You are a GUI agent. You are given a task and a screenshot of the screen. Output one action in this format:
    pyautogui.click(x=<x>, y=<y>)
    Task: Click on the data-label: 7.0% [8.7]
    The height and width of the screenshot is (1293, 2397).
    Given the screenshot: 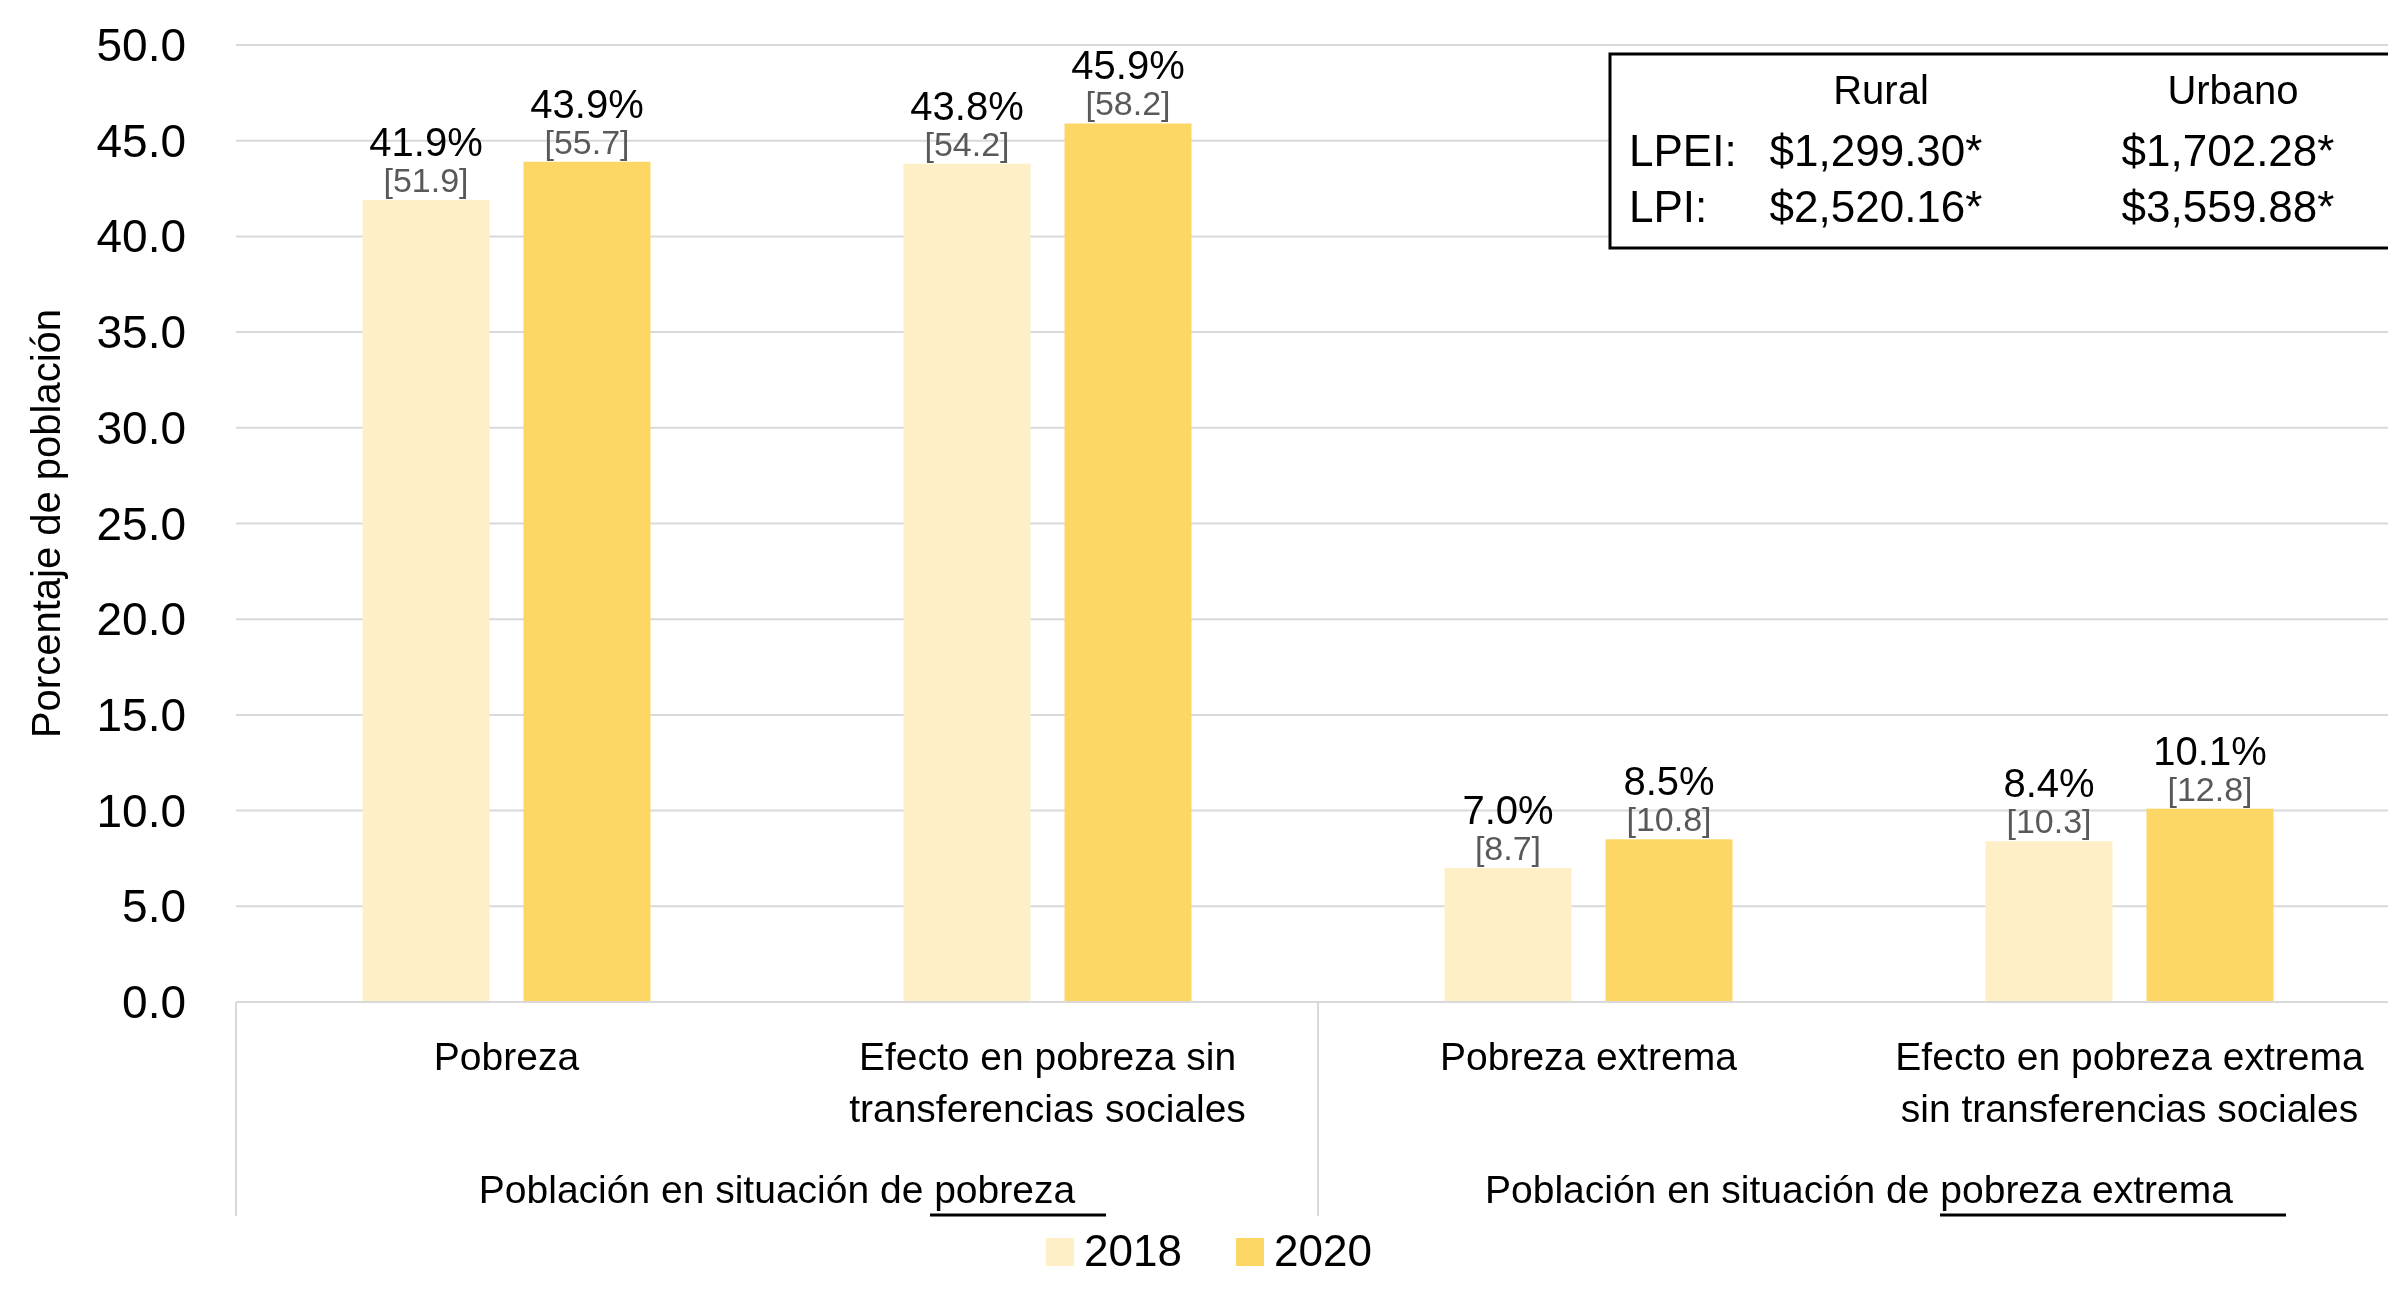 What is the action you would take?
    pyautogui.click(x=1508, y=828)
    